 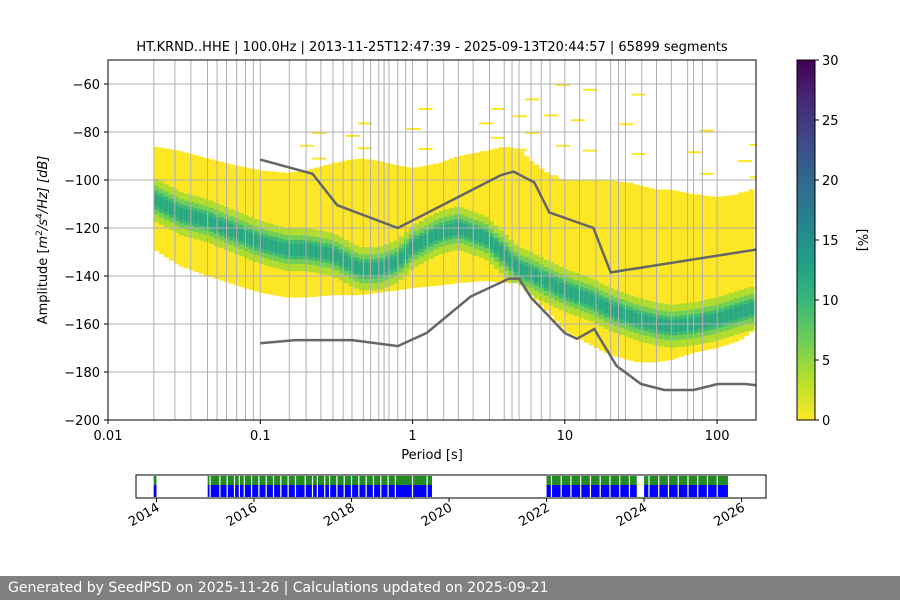 What do you see at coordinates (86, 133) in the screenshot?
I see `y-tick-label: −80` at bounding box center [86, 133].